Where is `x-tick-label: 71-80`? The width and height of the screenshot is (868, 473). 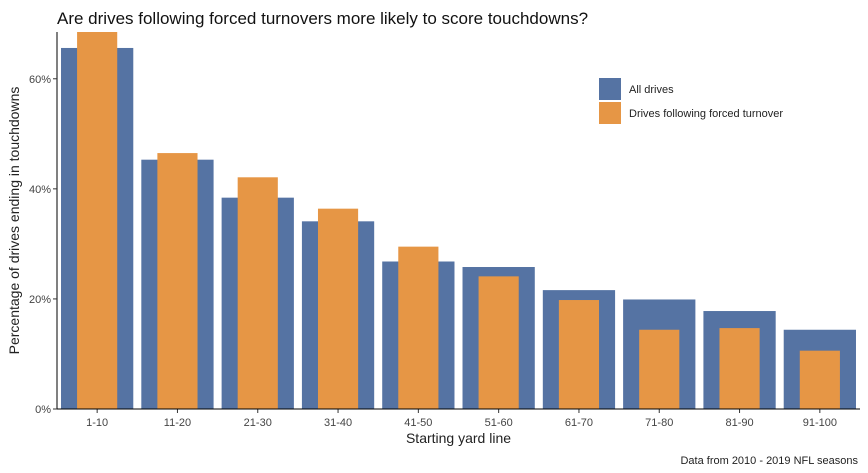 x-tick-label: 71-80 is located at coordinates (659, 423).